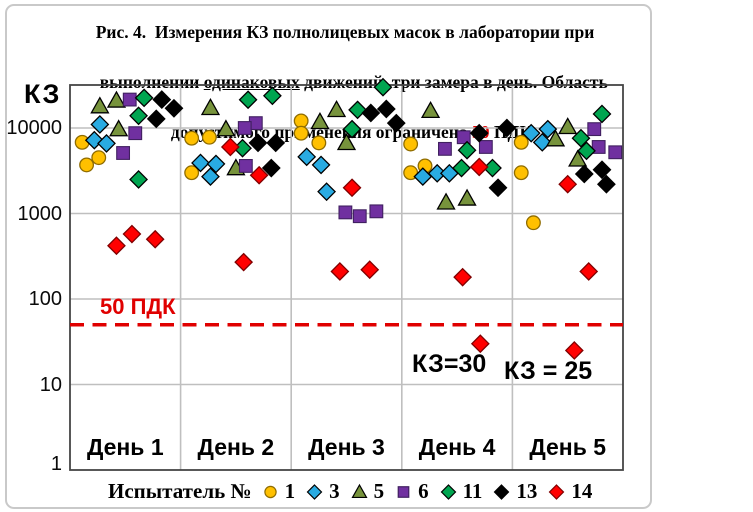  I want to click on y-tick-label: 1000, so click(40, 213).